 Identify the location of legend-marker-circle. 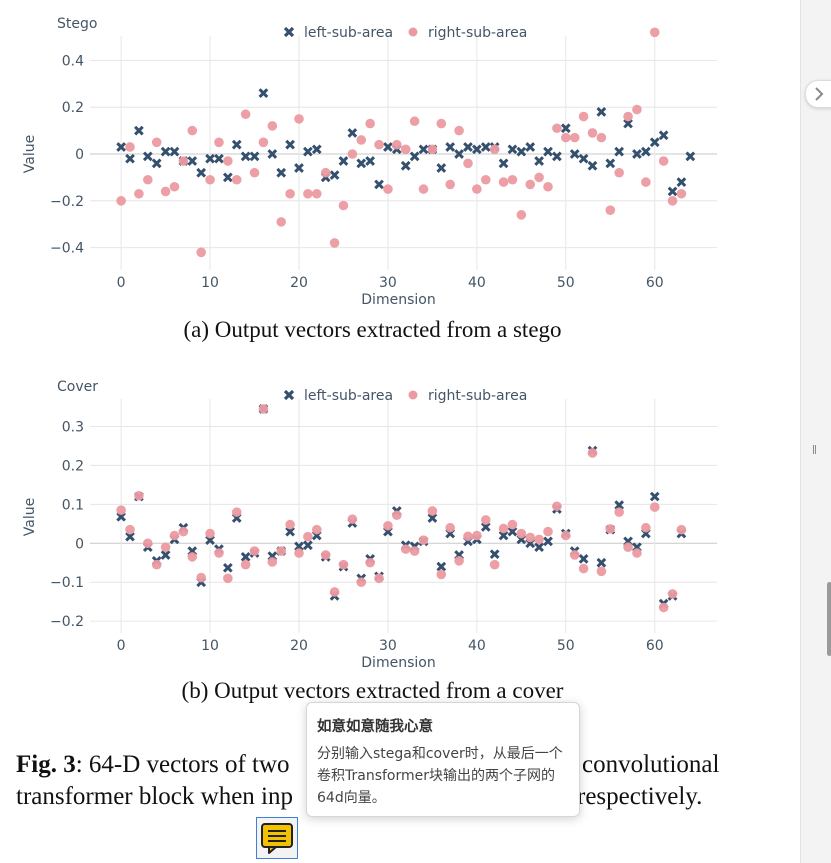
(413, 395).